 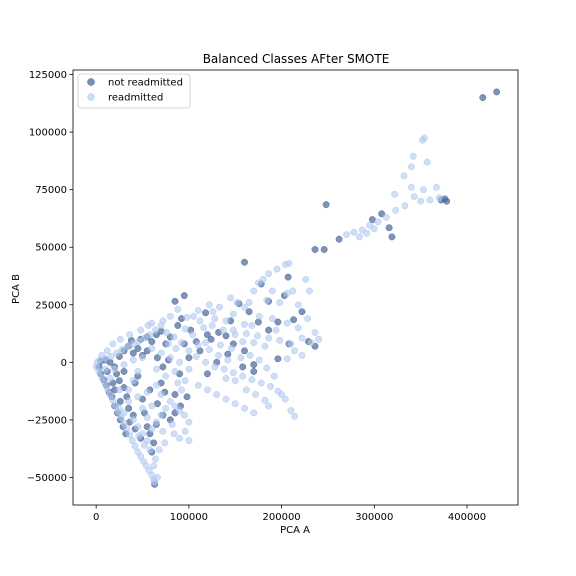 I want to click on x-axis-label: PCA A, so click(x=295, y=530).